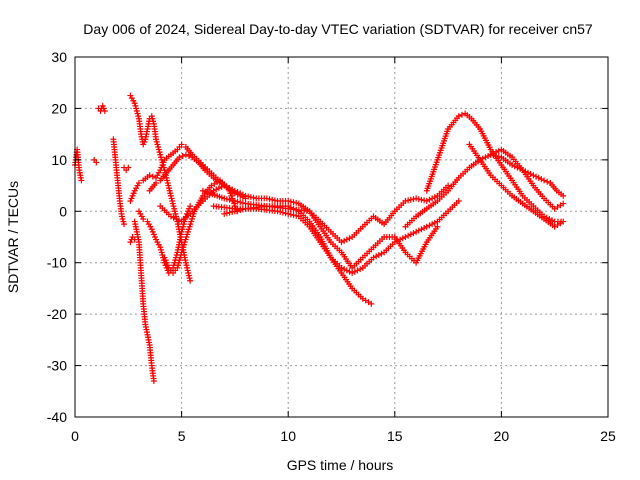 The image size is (640, 480). I want to click on y-axis-label: SDTVAR / TECUs, so click(13, 237).